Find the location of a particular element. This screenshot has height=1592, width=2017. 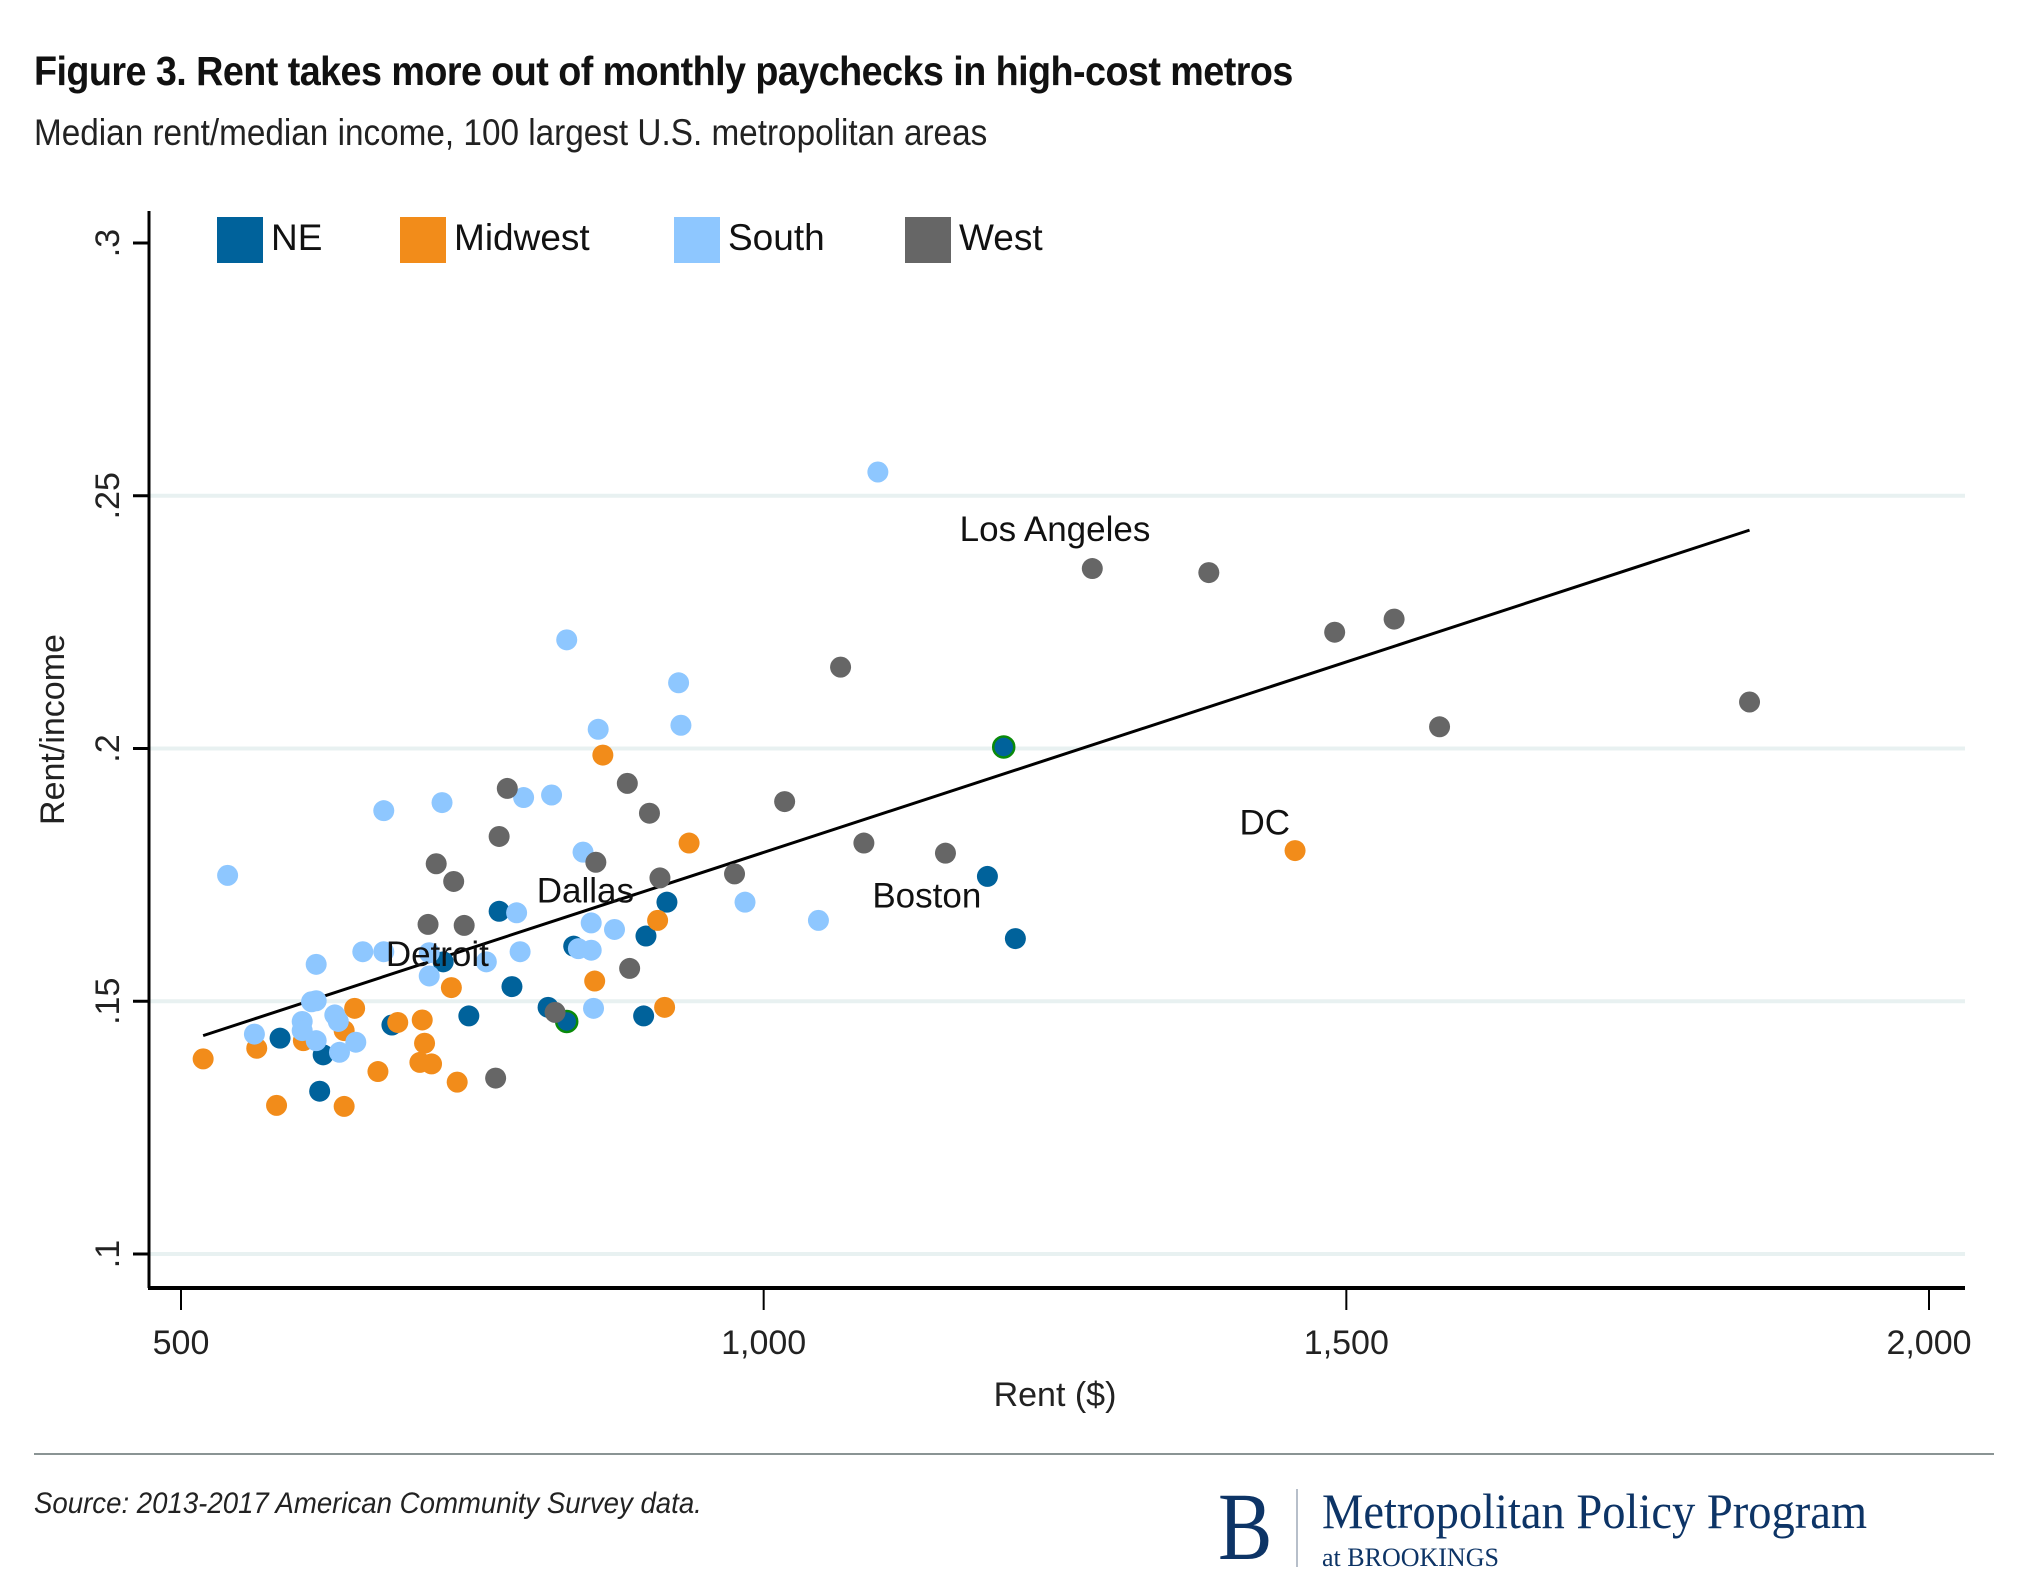

legend-item-midwest: Midwest is located at coordinates (495, 240).